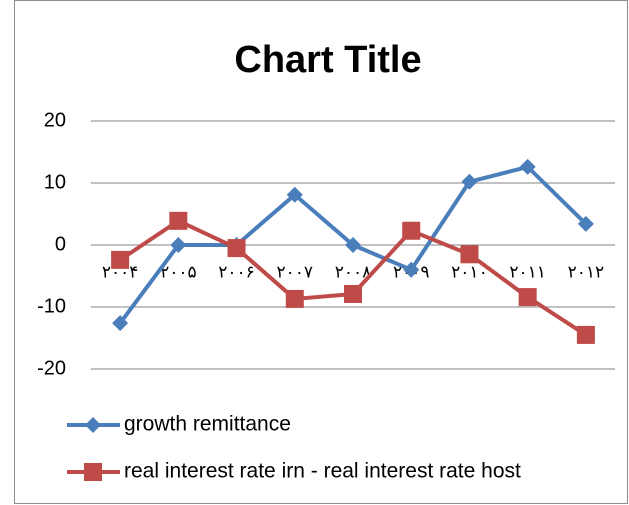 This screenshot has height=505, width=629. What do you see at coordinates (60, 244) in the screenshot?
I see `y-tick-label: 0` at bounding box center [60, 244].